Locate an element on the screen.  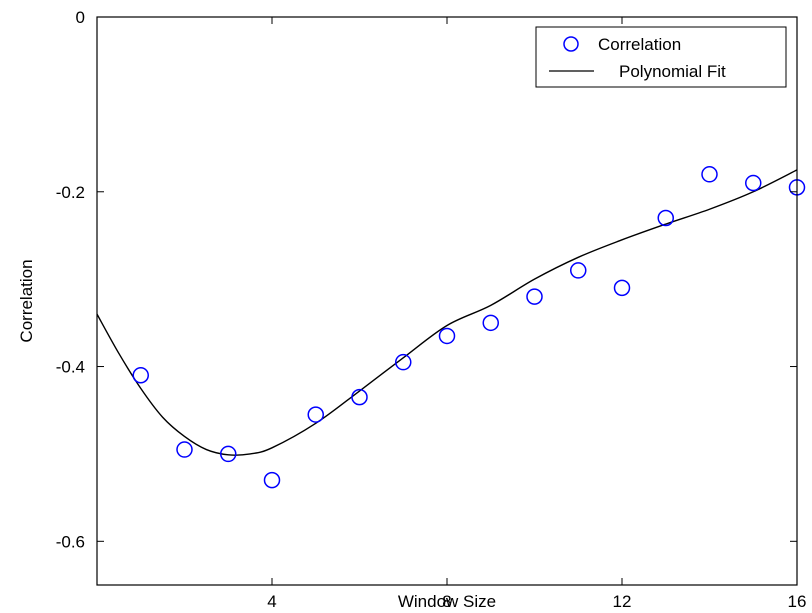
legend-label-polynomial-fit: Polynomial Fit is located at coordinates (672, 71).